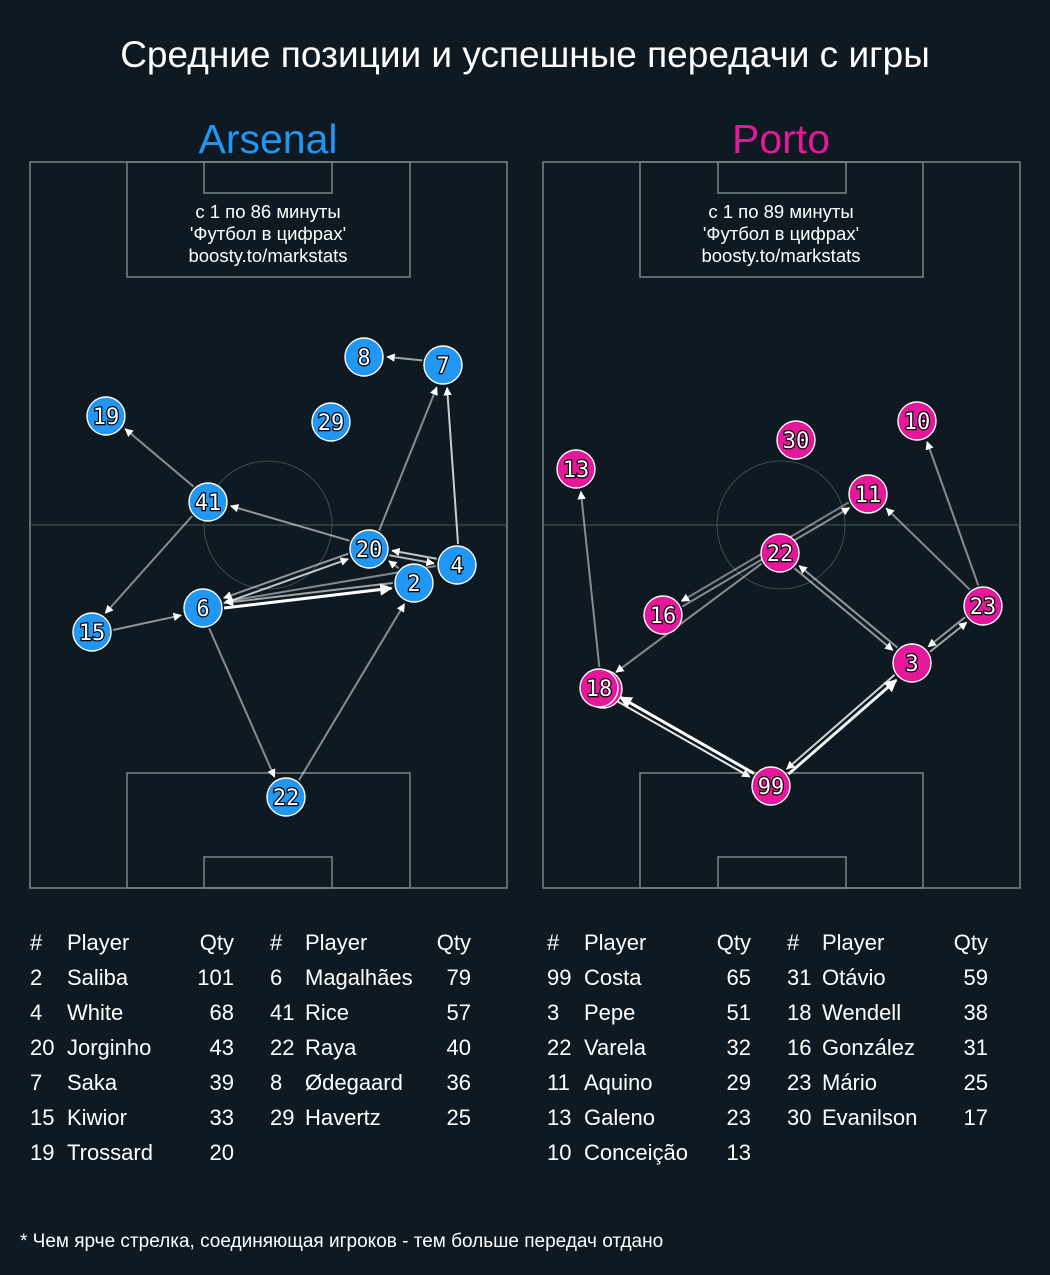 The image size is (1050, 1275). Describe the element at coordinates (354, 1082) in the screenshot. I see `legend-player-name: Ødegaard` at that location.